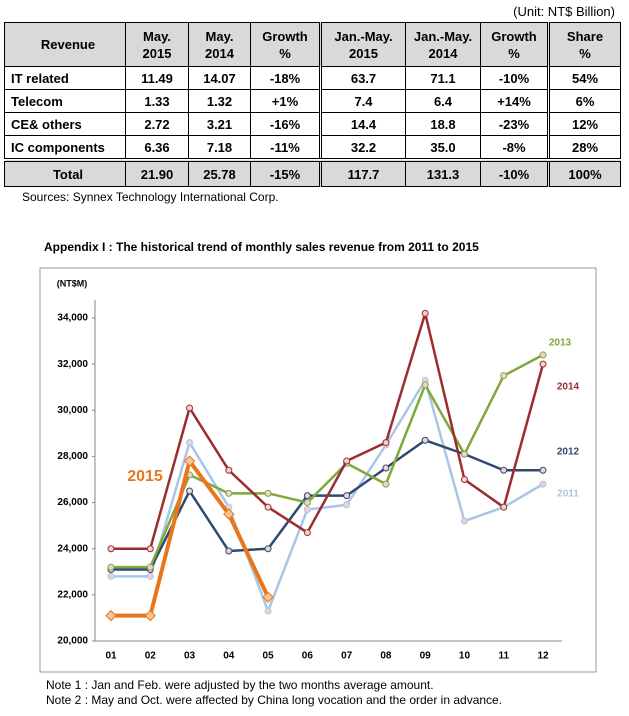  Describe the element at coordinates (72, 641) in the screenshot. I see `y-tick-label: 20,000` at that location.